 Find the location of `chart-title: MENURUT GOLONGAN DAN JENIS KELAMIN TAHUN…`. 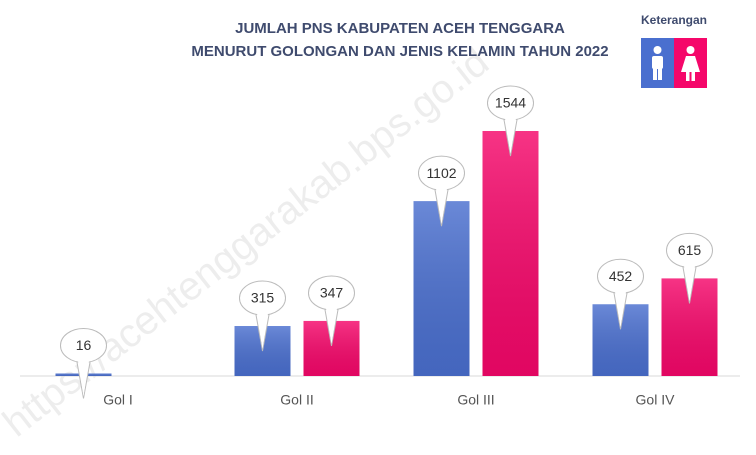

chart-title: MENURUT GOLONGAN DAN JENIS KELAMIN TAHUN… is located at coordinates (399, 51).